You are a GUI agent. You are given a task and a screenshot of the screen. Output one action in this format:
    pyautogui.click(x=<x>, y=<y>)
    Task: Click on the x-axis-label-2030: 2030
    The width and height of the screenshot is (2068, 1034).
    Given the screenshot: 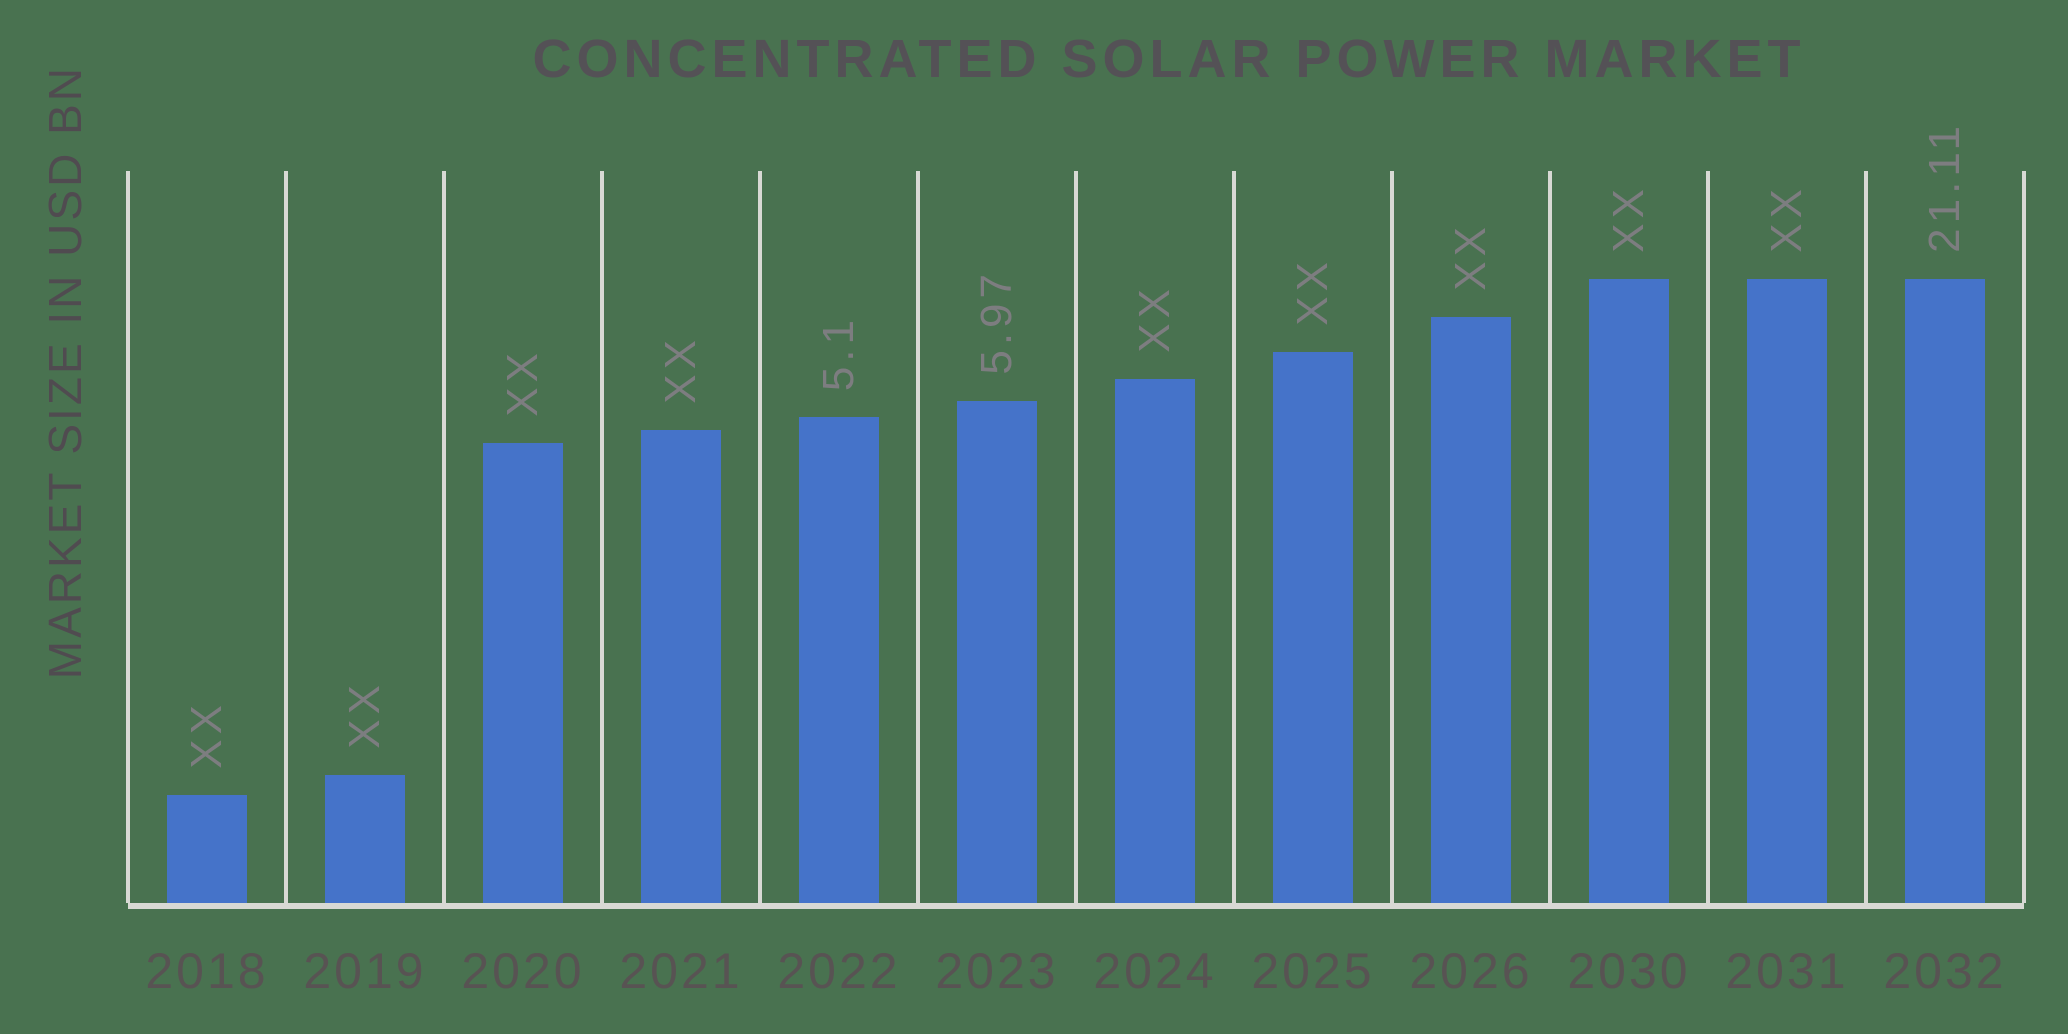 What is the action you would take?
    pyautogui.click(x=1629, y=971)
    